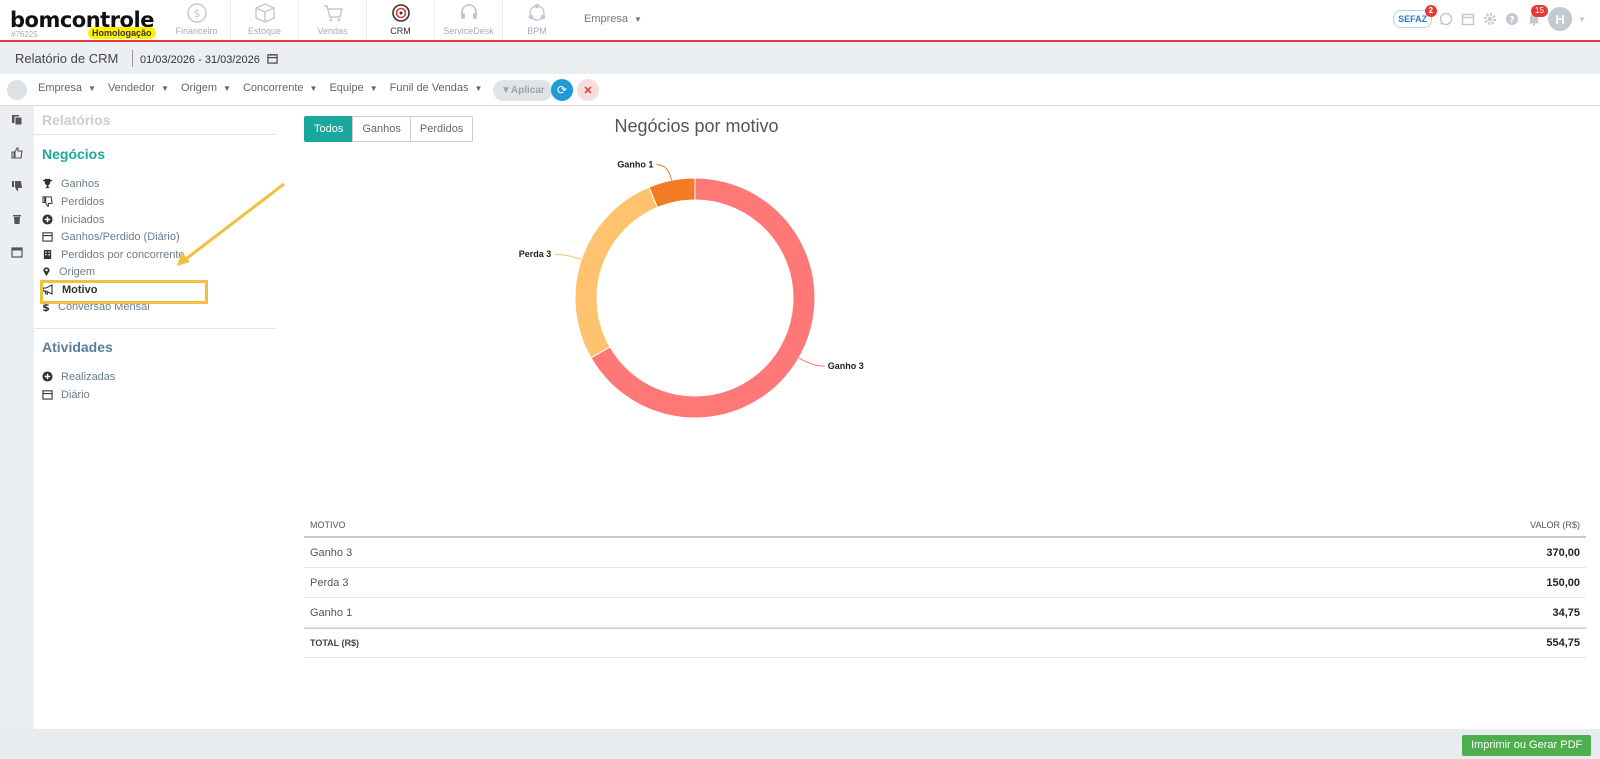  I want to click on module-estoque: Estoque, so click(265, 20).